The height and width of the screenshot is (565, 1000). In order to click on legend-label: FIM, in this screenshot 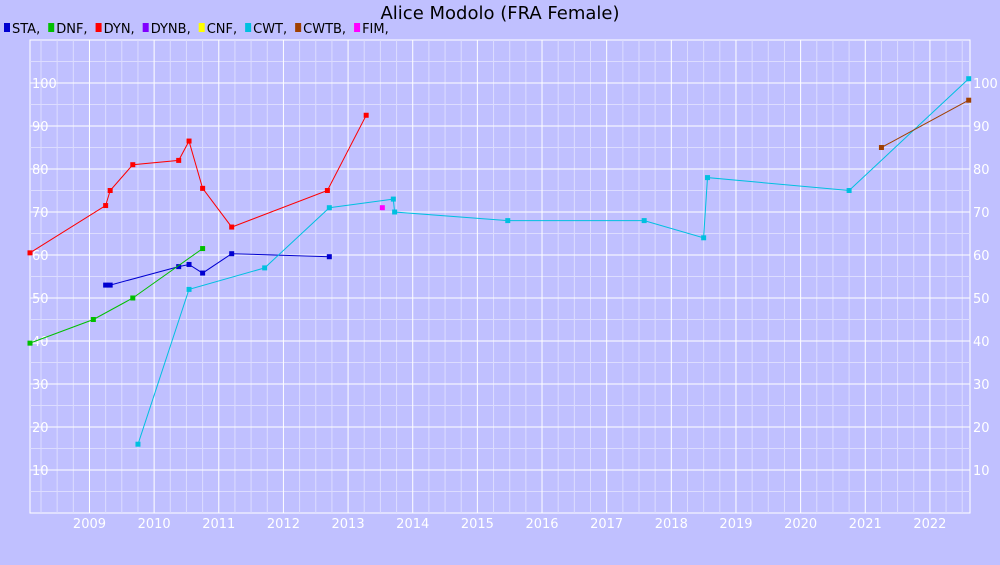, I will do `click(375, 29)`.